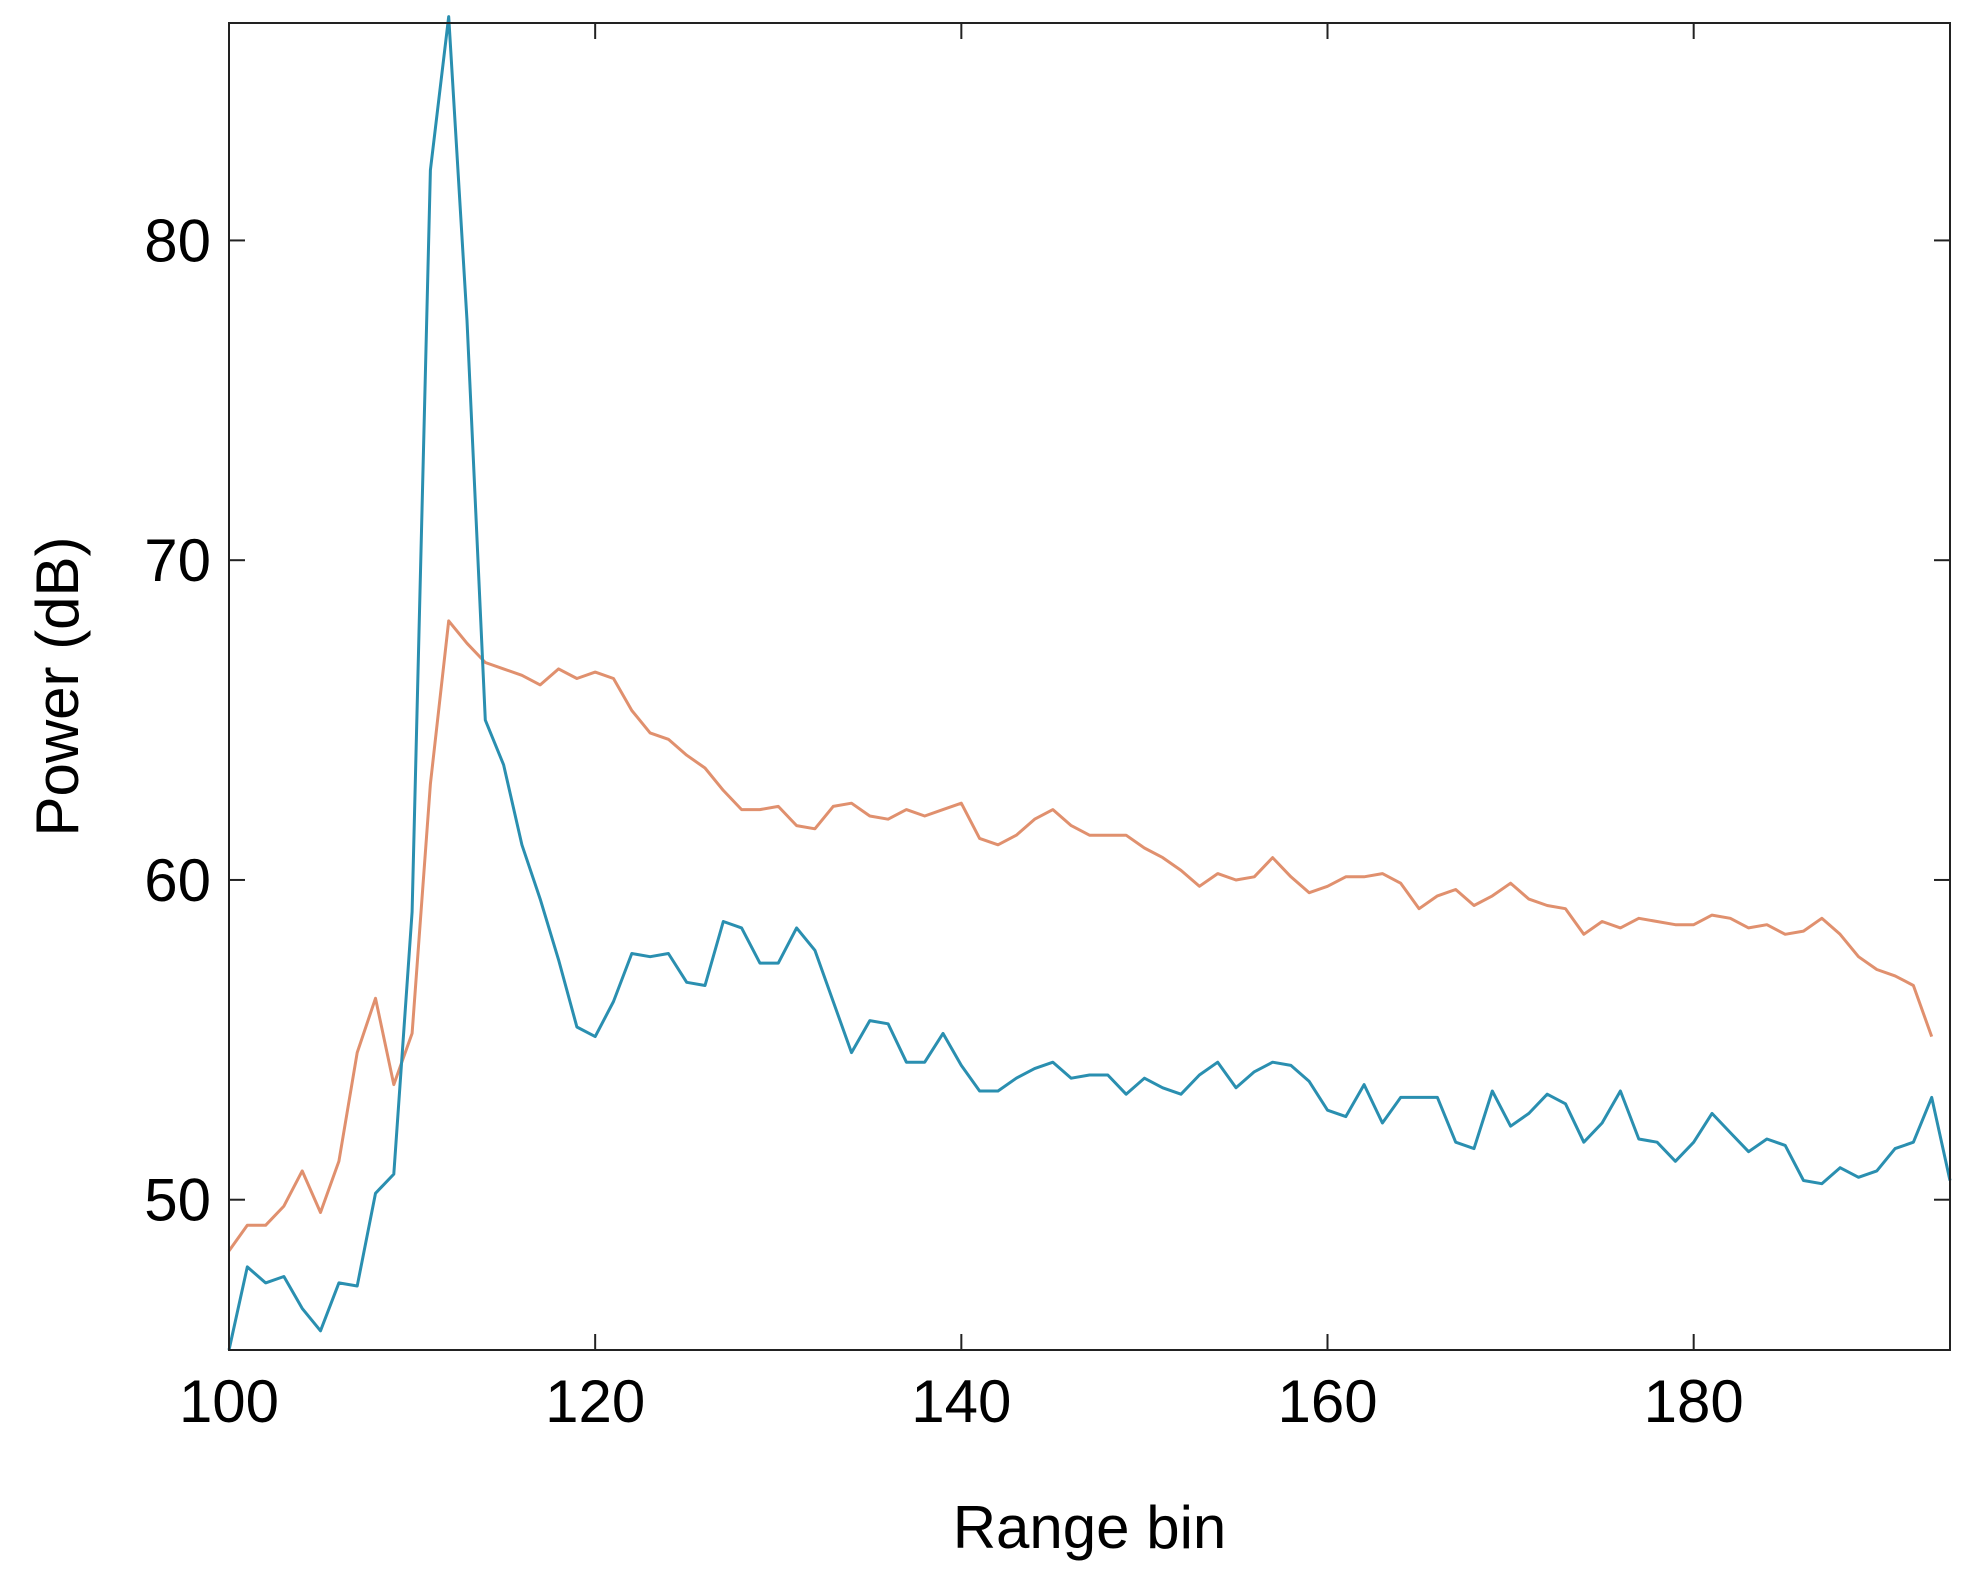  I want to click on x-tick-label: 100, so click(229, 1401).